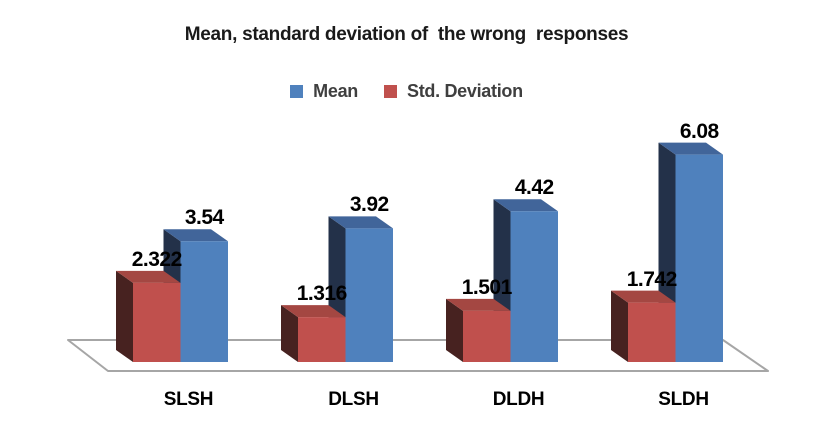 The image size is (813, 431). Describe the element at coordinates (369, 295) in the screenshot. I see `bar-front-mean-dlsh` at that location.